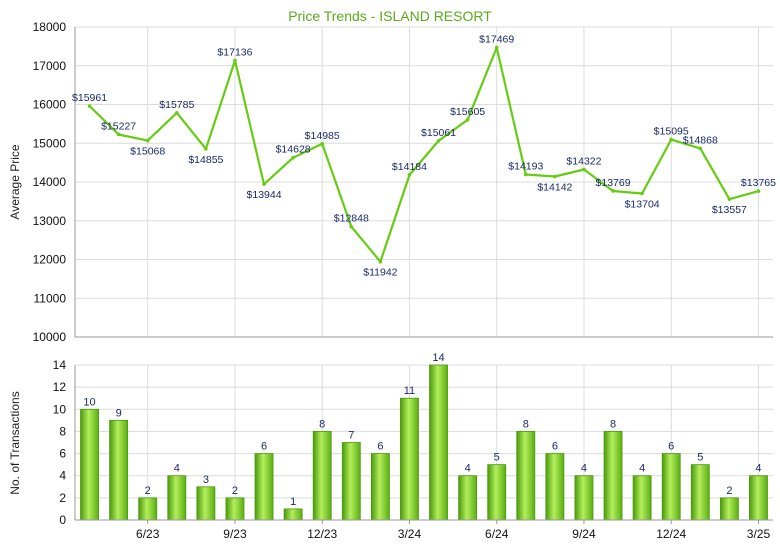  I want to click on price-axis-label: Average Price, so click(15, 181).